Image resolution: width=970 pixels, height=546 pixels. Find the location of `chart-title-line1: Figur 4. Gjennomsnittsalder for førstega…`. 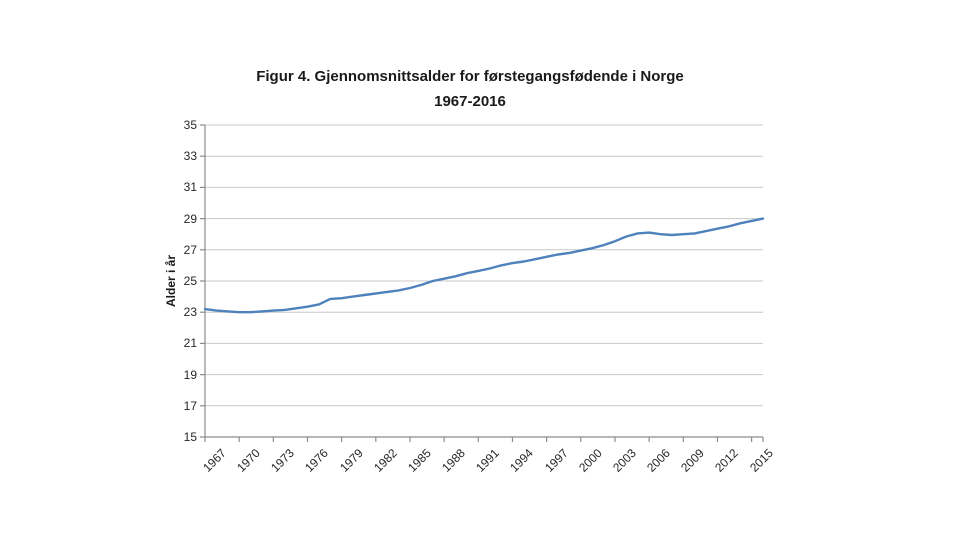

chart-title-line1: Figur 4. Gjennomsnittsalder for førstega… is located at coordinates (470, 76).